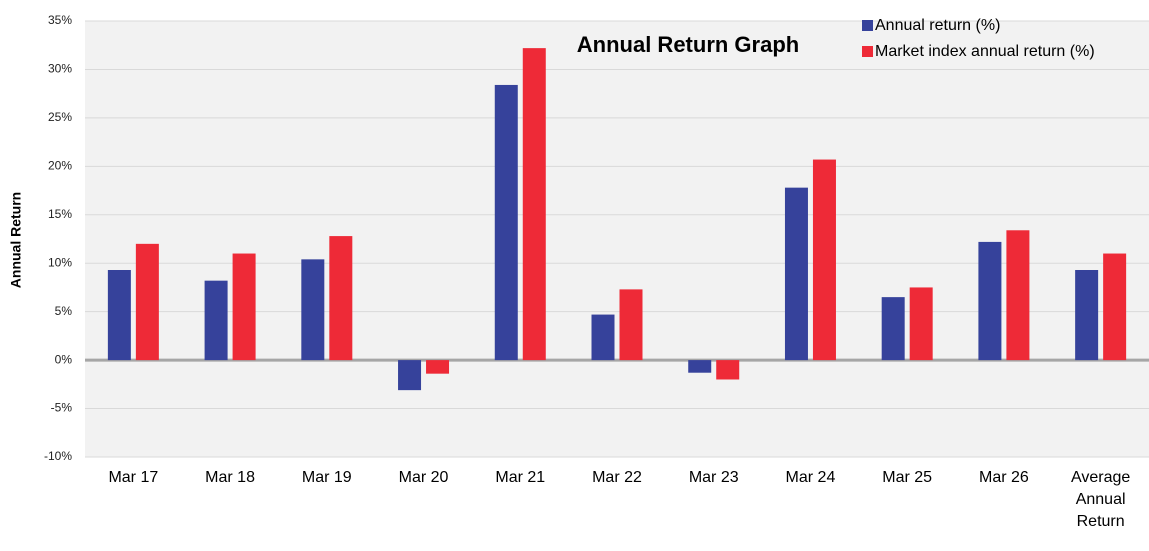  I want to click on legend-label: Market index annual return (%), so click(985, 51).